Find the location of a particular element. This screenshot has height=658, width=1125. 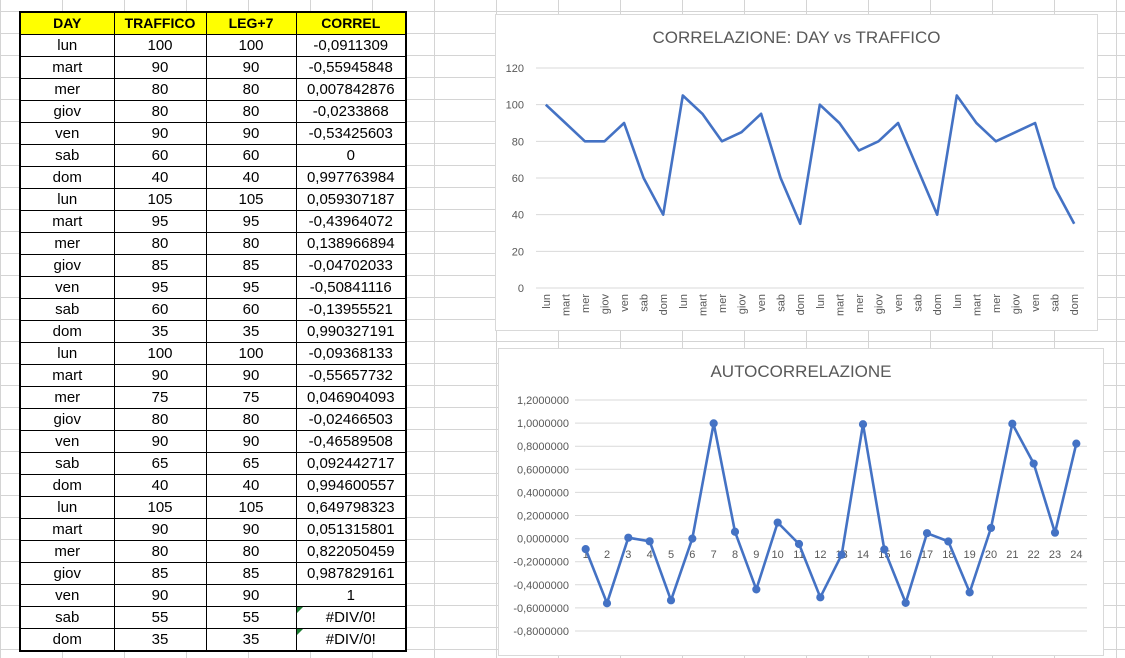

correl-cell: 0,059307187 is located at coordinates (351, 199).